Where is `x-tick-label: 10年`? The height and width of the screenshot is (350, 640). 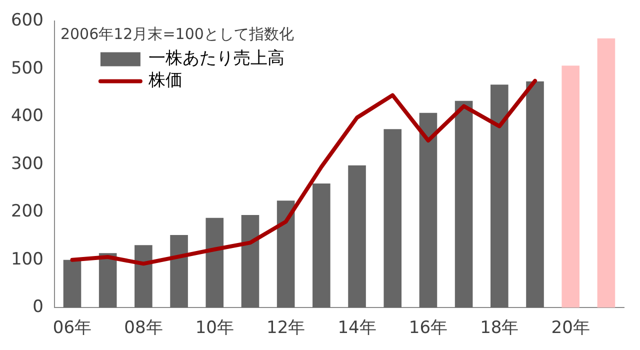
x-tick-label: 10年 is located at coordinates (214, 328).